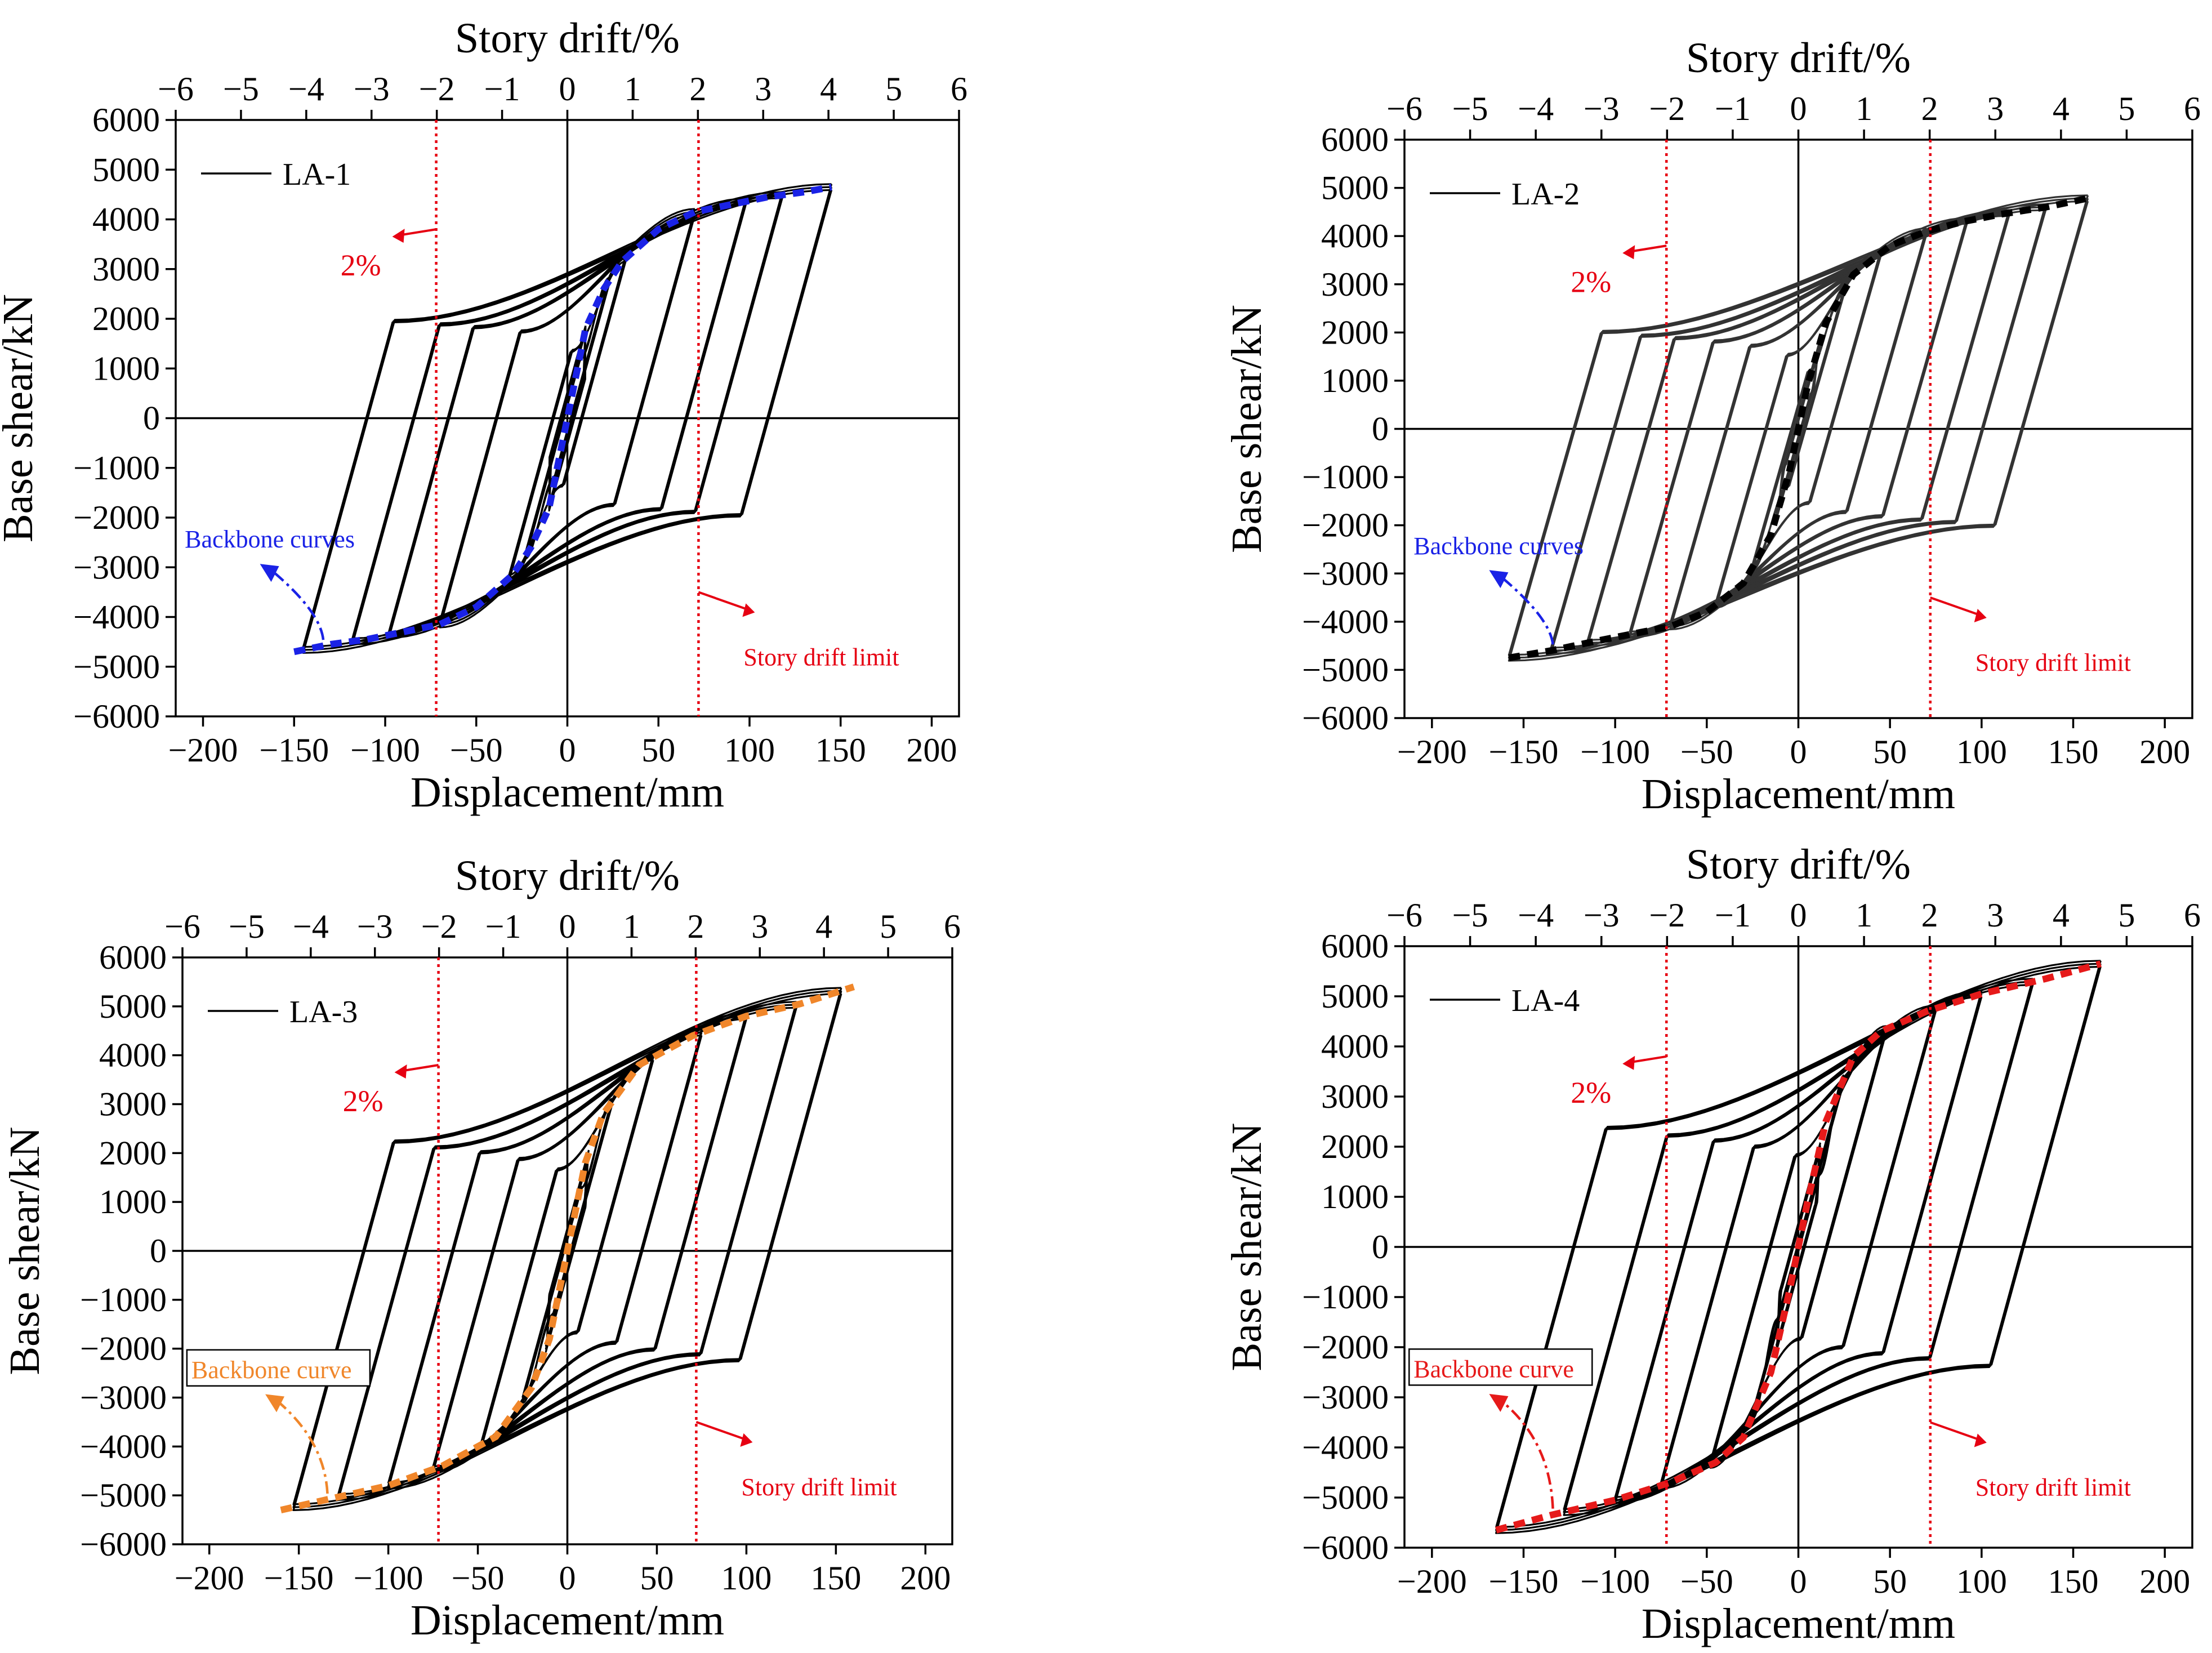 Image resolution: width=2212 pixels, height=1653 pixels. I want to click on backbone-label: Backbone curve, so click(271, 1370).